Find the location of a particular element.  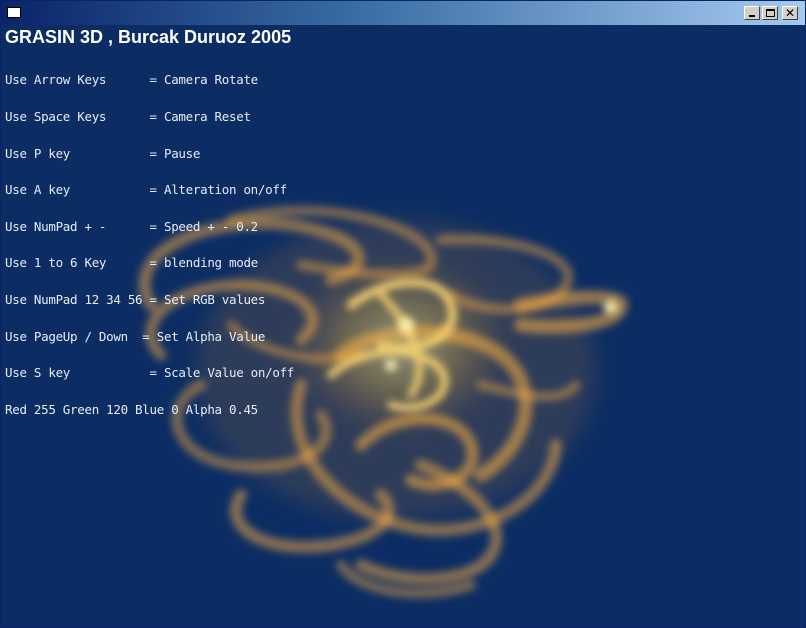

help-line: Use P key = Pause is located at coordinates (103, 153).